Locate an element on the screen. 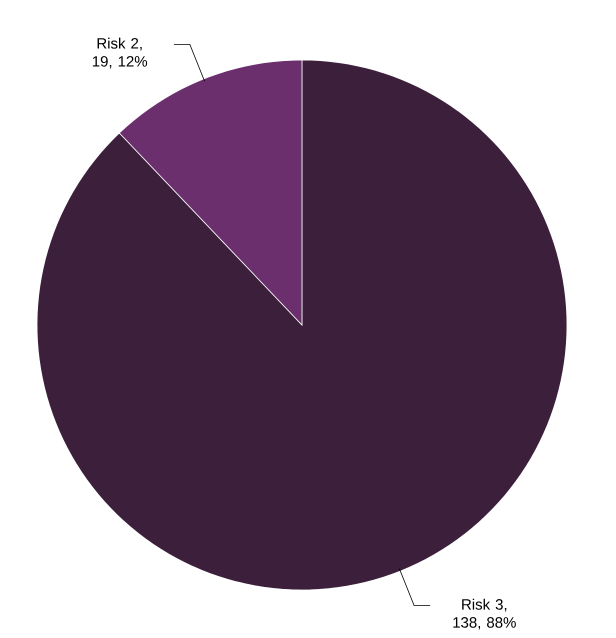 This screenshot has height=638, width=616. slice-label: Risk 2 is located at coordinates (118, 43).